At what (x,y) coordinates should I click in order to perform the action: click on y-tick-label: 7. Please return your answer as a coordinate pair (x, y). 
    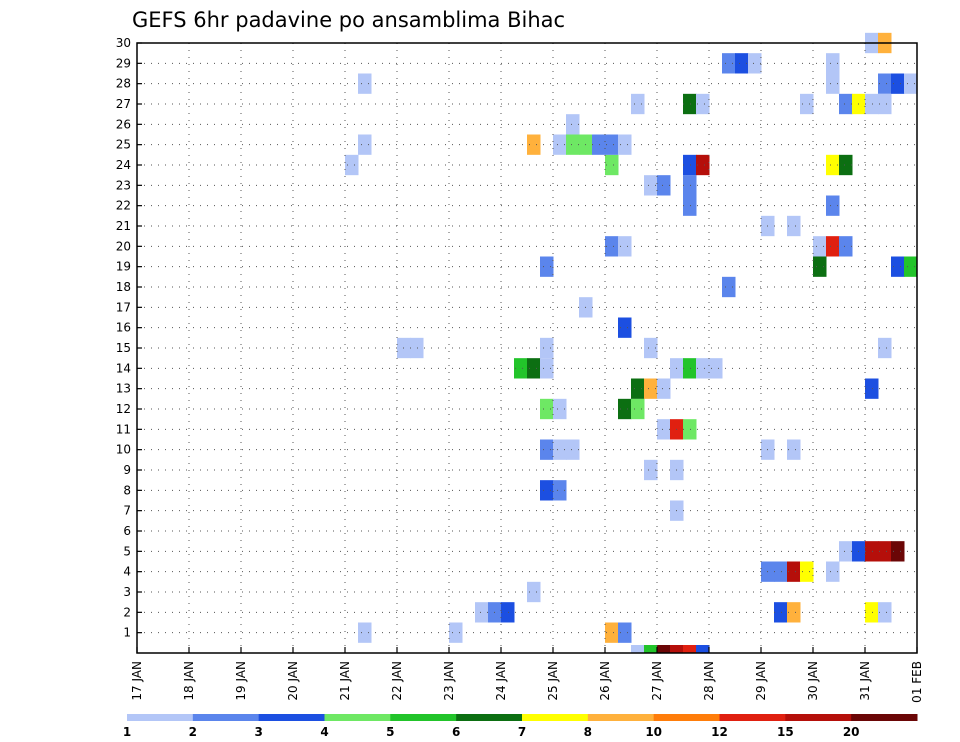
    Looking at the image, I should click on (127, 511).